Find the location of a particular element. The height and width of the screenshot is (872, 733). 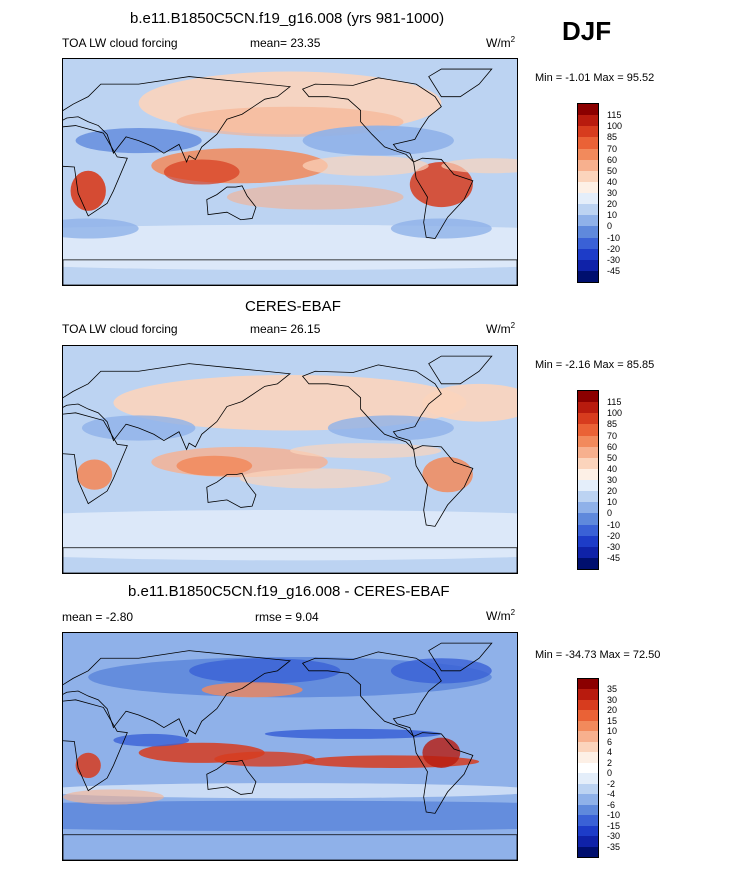

panel-2-title: CERES-EBAF is located at coordinates (293, 306).